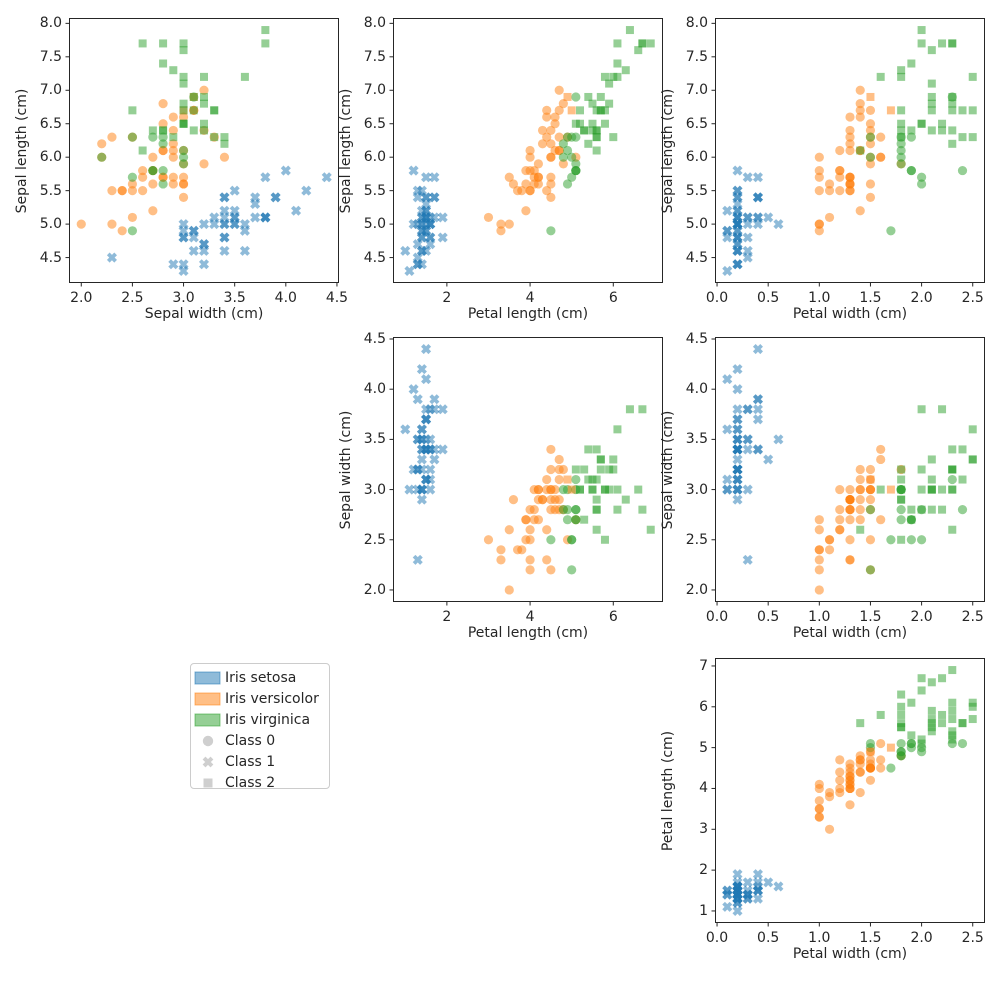  I want to click on y-tick-label: 3.0, so click(696, 489).